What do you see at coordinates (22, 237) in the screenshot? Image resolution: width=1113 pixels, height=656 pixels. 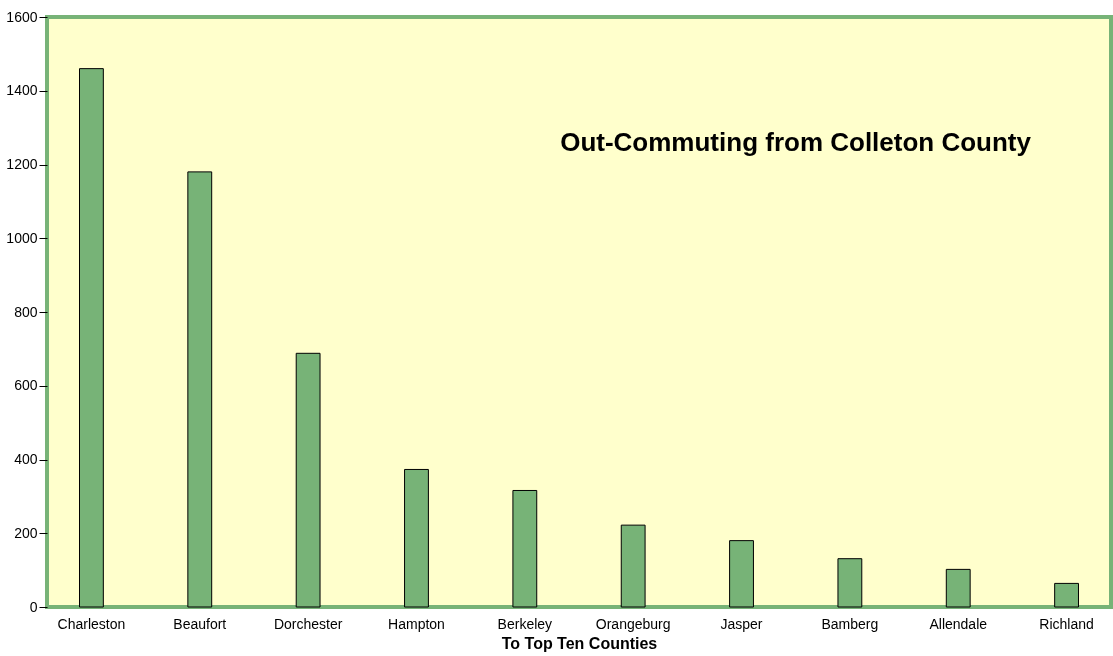 I see `y-tick-label: 1000` at bounding box center [22, 237].